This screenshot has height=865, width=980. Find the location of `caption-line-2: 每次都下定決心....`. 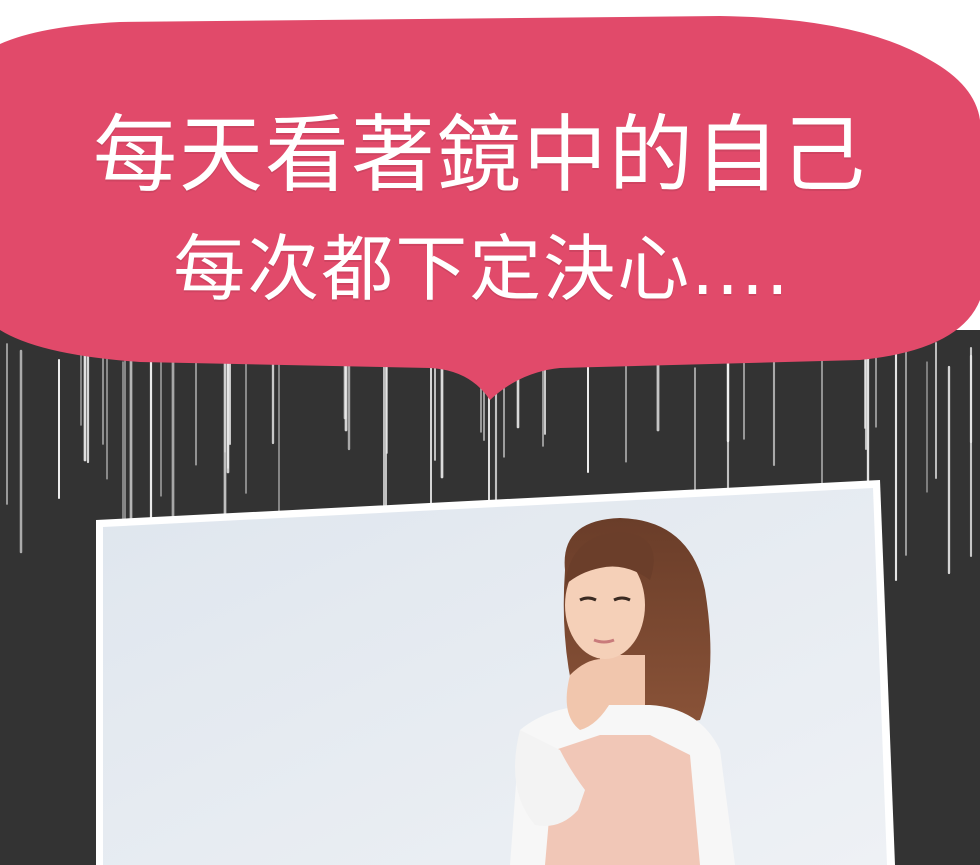

caption-line-2: 每次都下定決心.... is located at coordinates (482, 269).